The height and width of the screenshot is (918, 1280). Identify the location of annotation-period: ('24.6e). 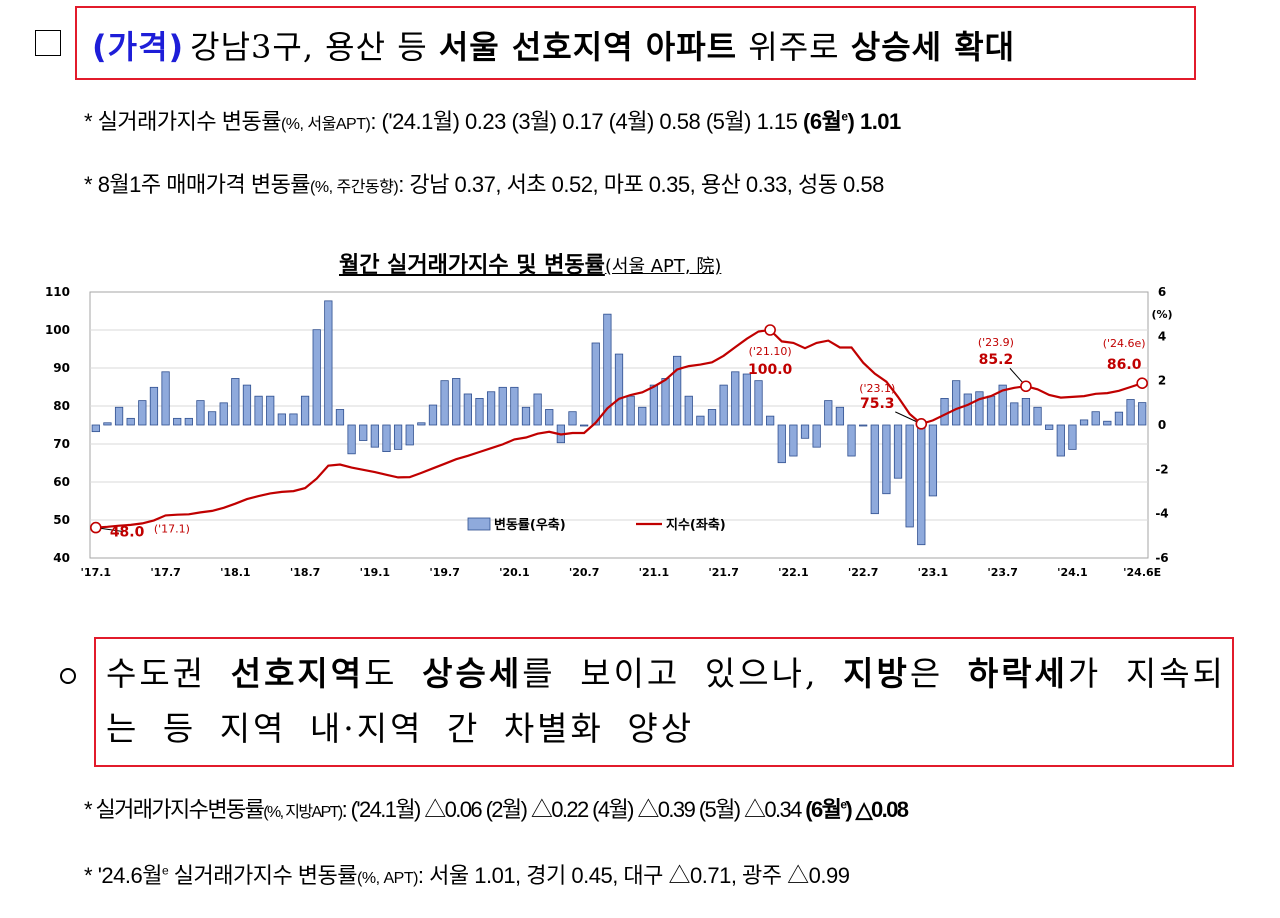
(1124, 343).